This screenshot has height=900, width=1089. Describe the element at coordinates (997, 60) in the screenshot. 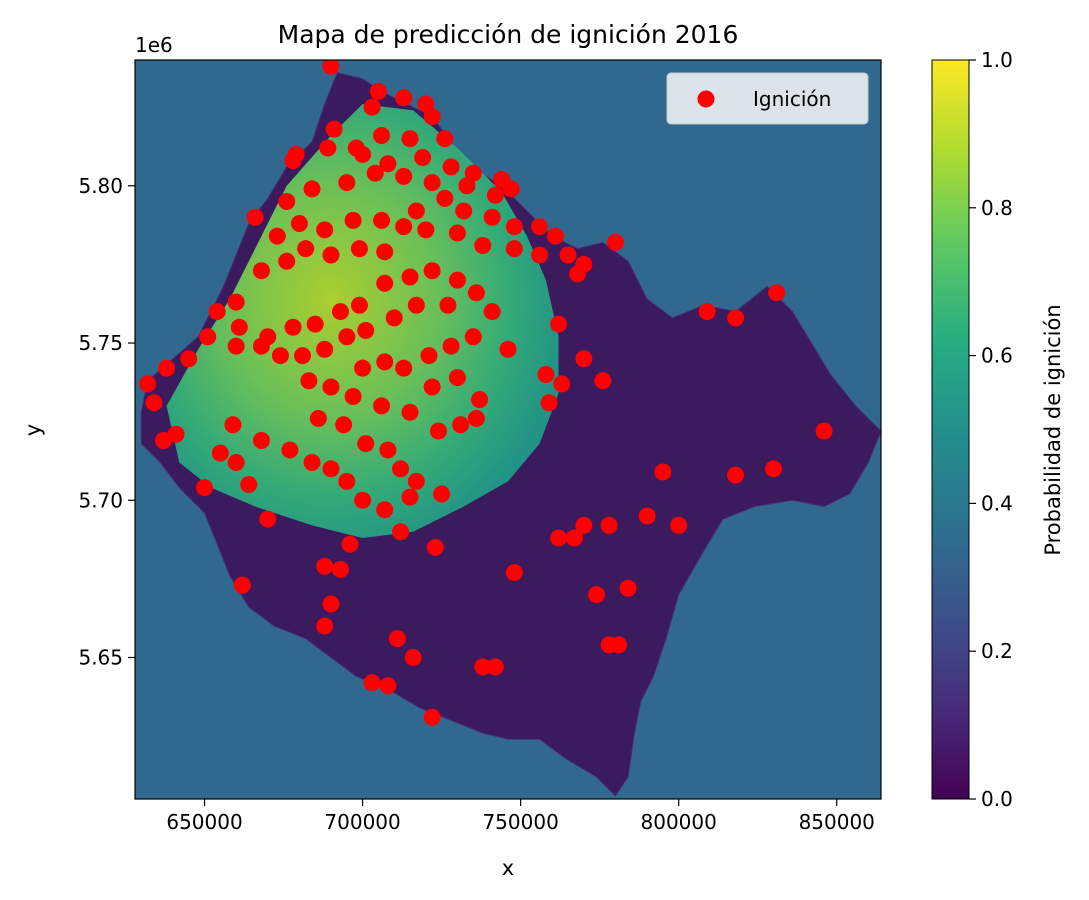

I see `colorbar-tick-label: 1.0` at that location.